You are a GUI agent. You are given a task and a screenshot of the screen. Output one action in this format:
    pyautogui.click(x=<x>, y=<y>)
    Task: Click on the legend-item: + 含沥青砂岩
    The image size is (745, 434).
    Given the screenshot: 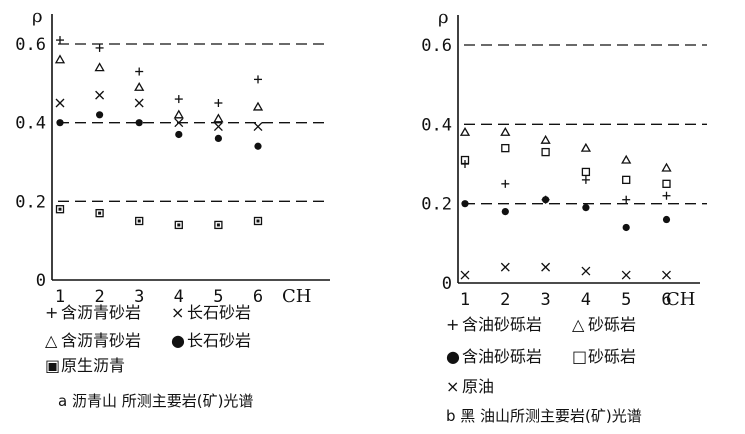 What is the action you would take?
    pyautogui.click(x=93, y=312)
    